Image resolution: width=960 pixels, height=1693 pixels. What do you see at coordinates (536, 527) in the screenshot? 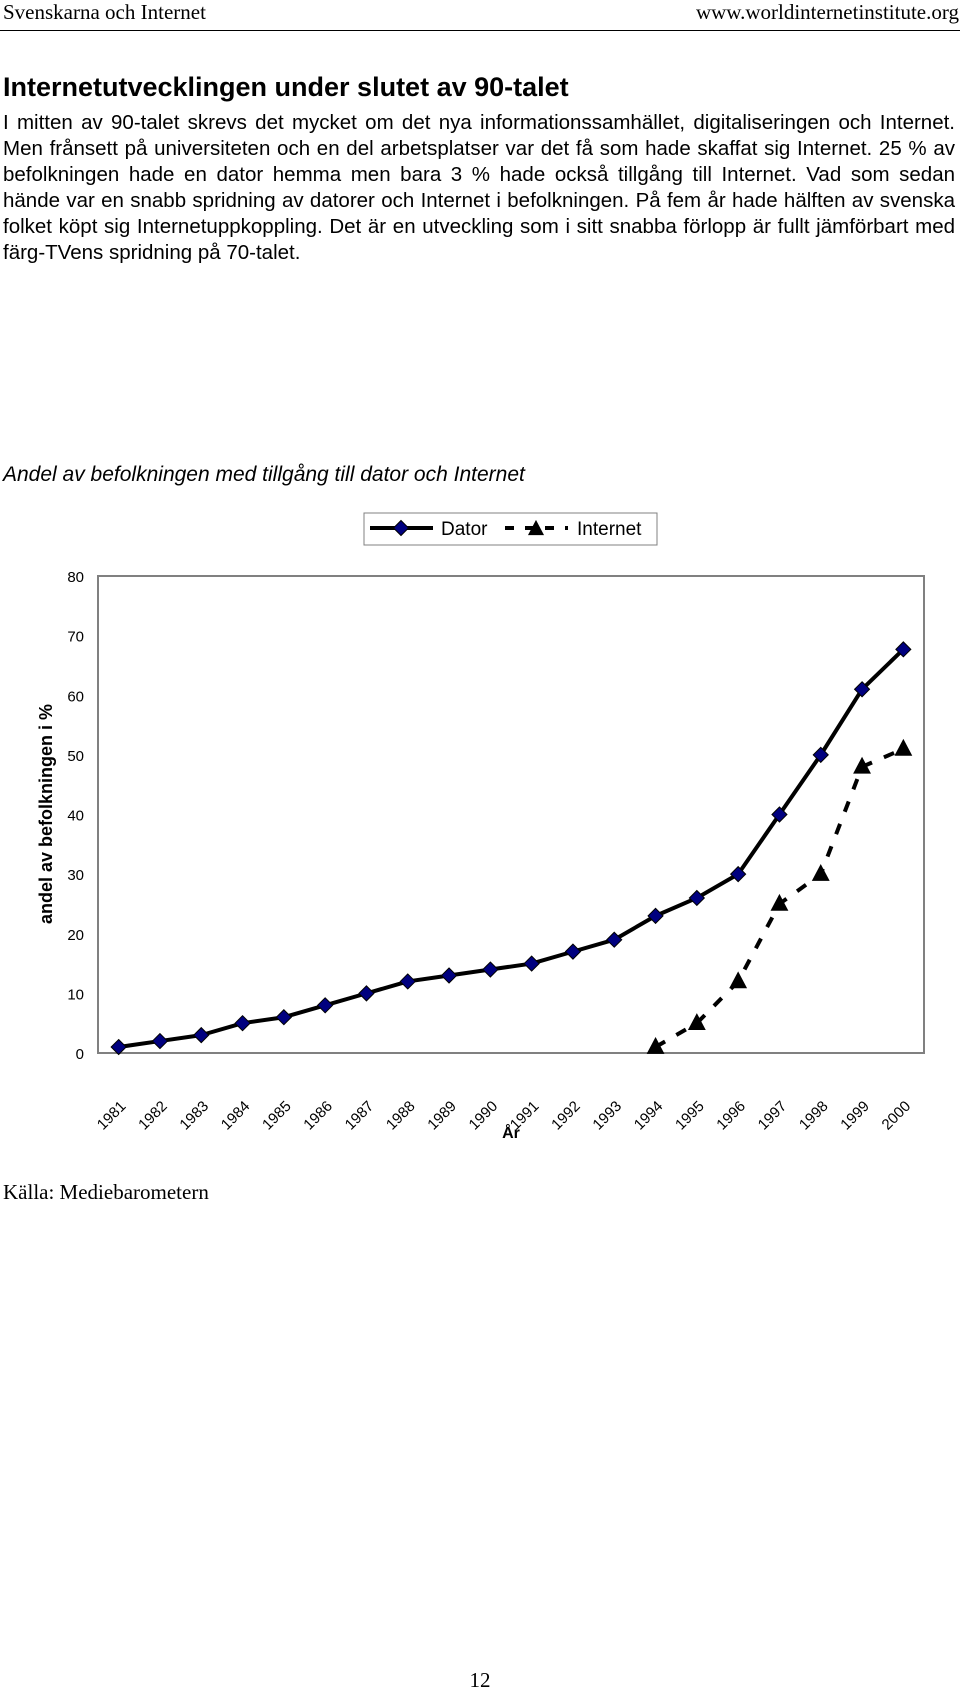
I see `legend-marker-internet` at bounding box center [536, 527].